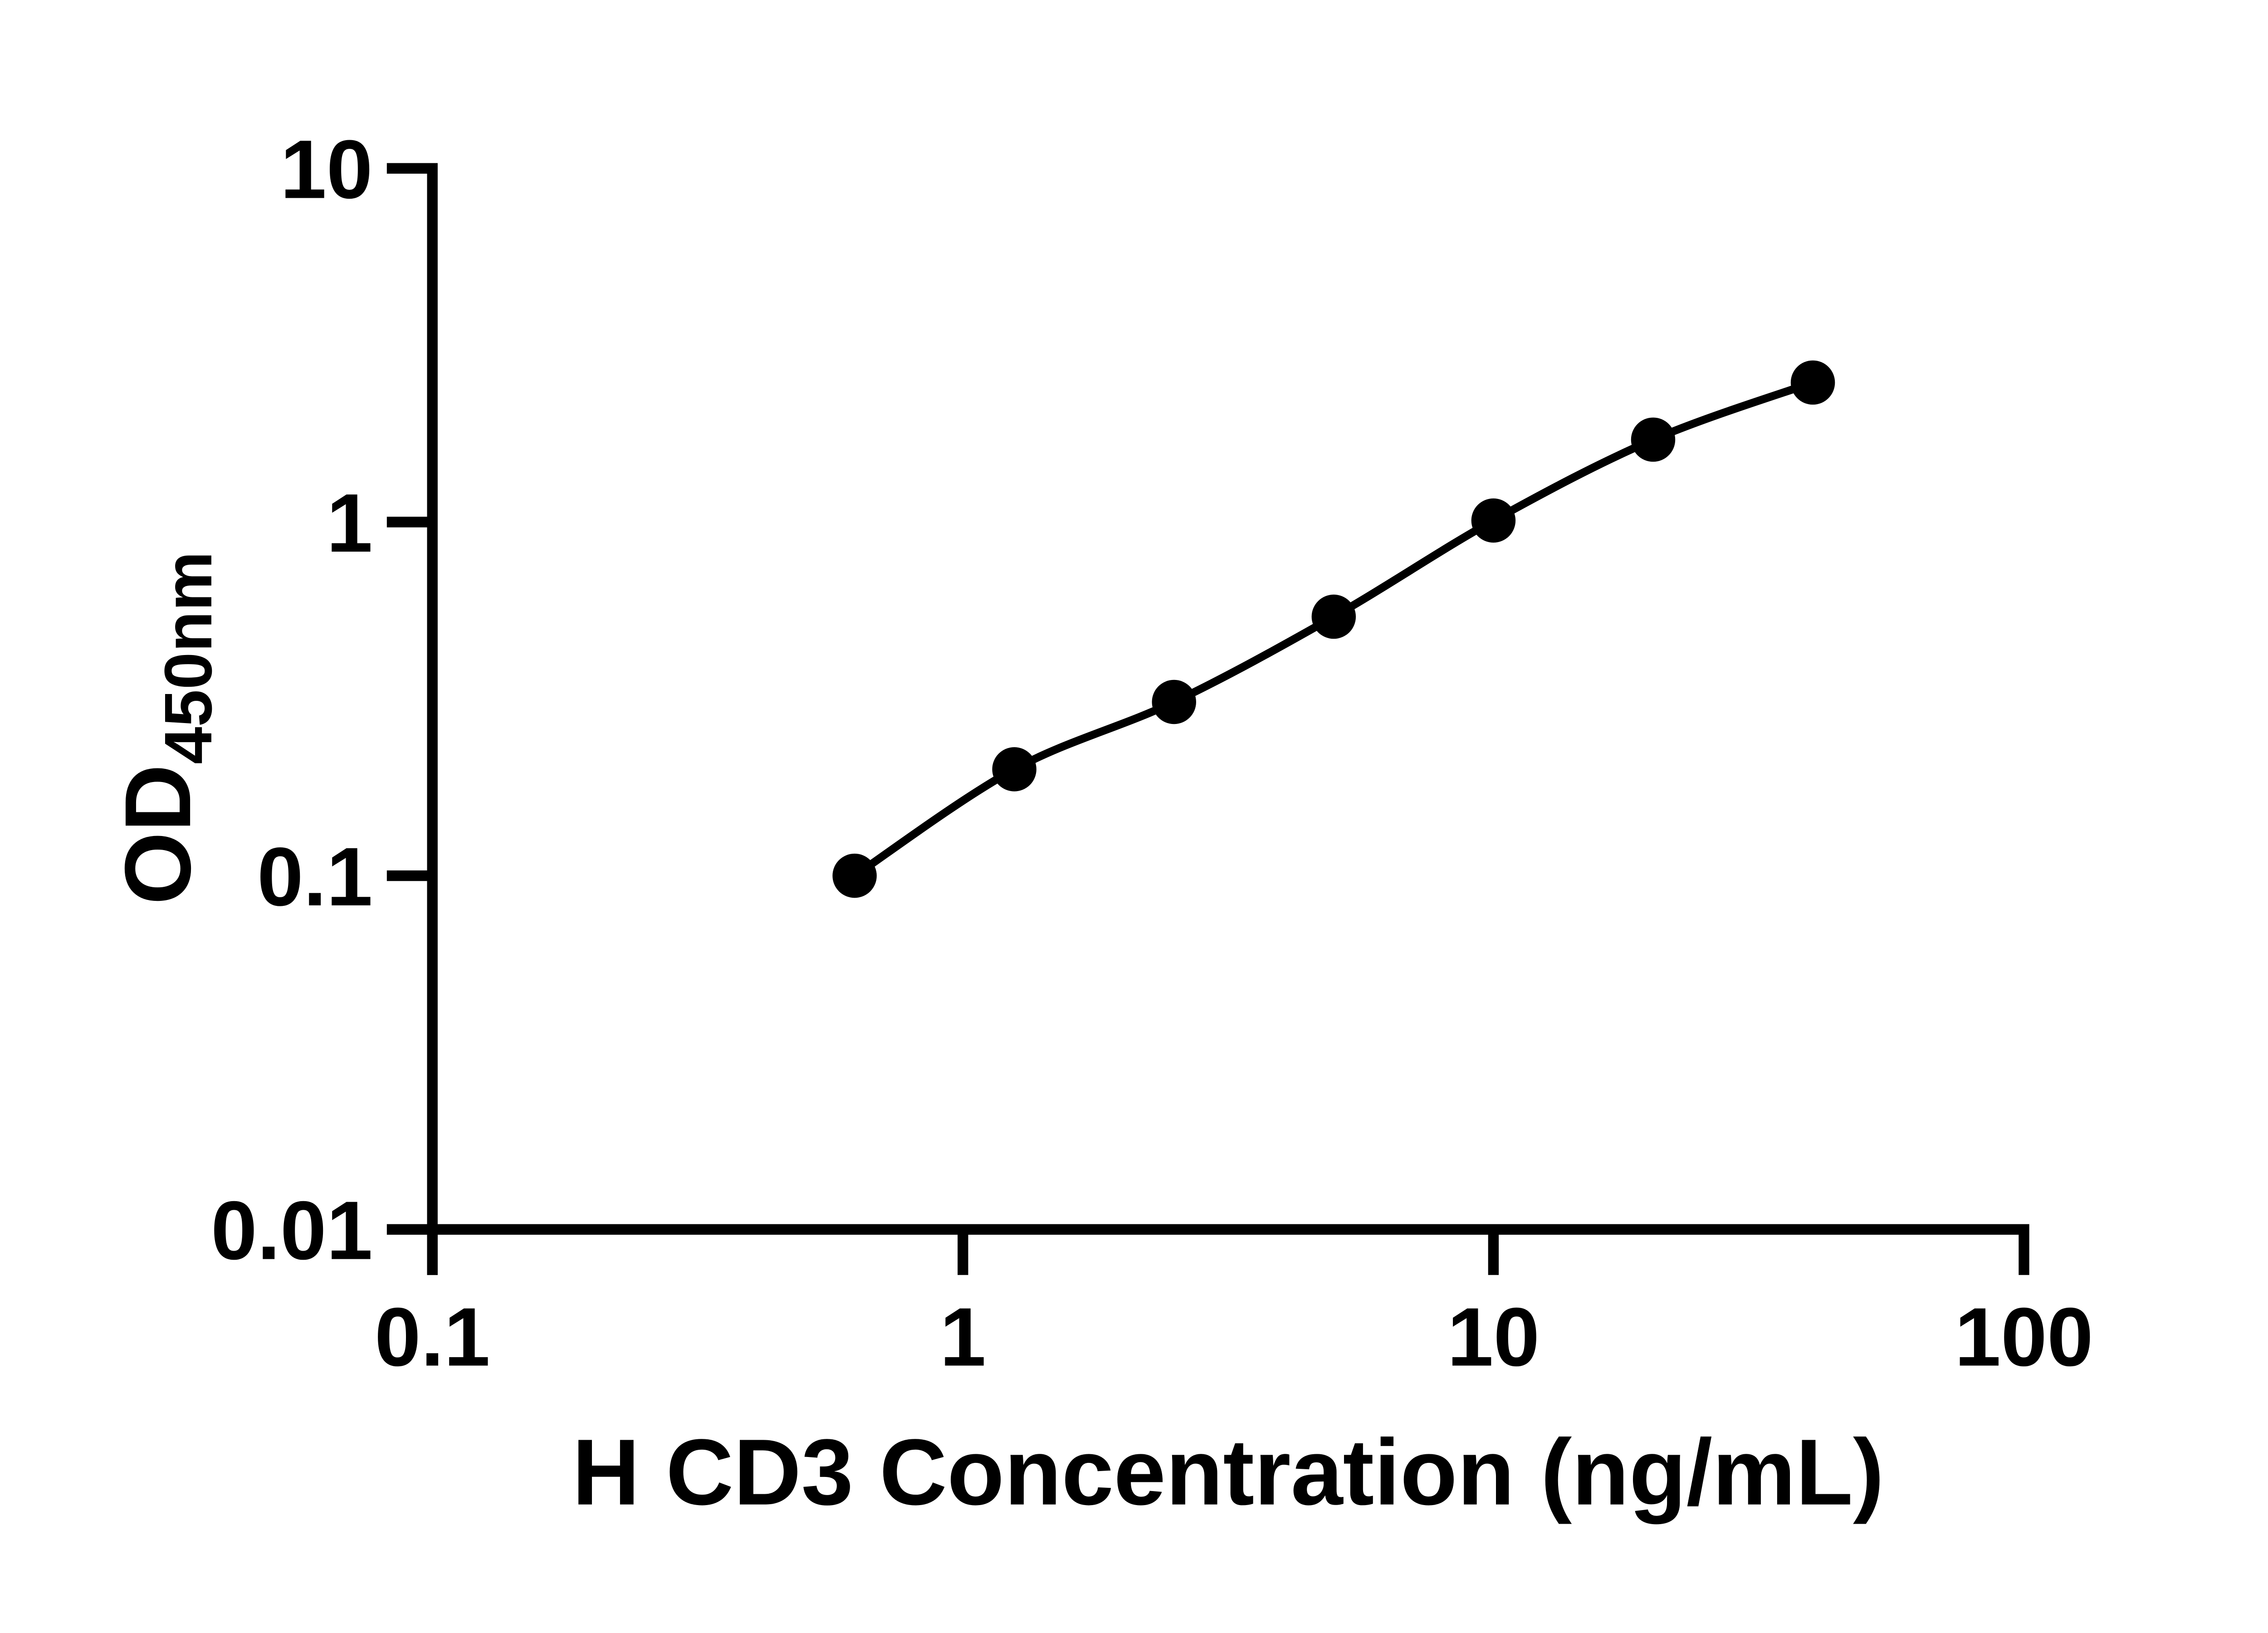 The image size is (2268, 1633). What do you see at coordinates (157, 834) in the screenshot?
I see `y-axis-title-main: OD` at bounding box center [157, 834].